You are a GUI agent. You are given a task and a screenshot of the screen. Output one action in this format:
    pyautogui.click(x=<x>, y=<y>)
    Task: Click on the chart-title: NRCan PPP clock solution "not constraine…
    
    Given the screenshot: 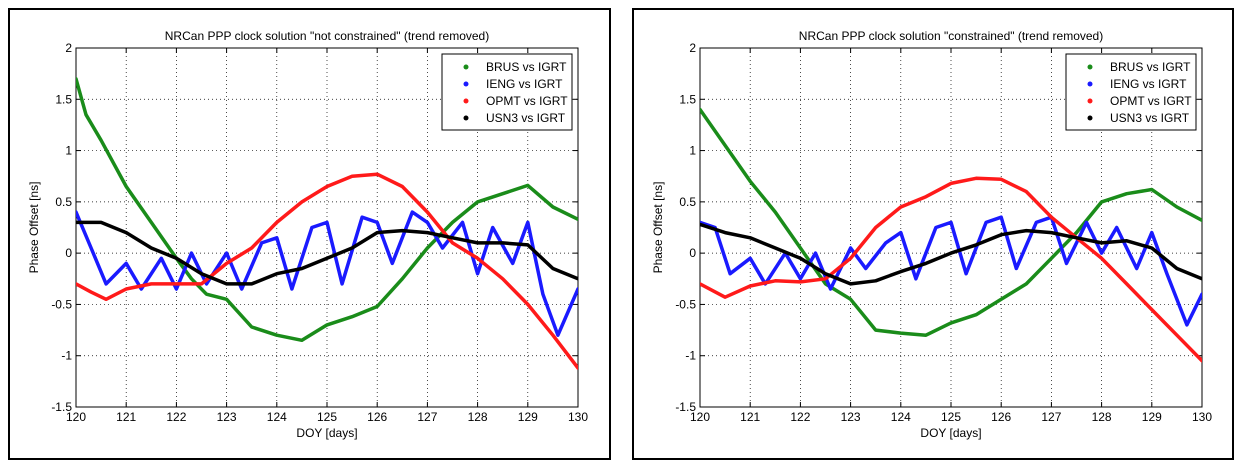 What is the action you would take?
    pyautogui.click(x=327, y=36)
    